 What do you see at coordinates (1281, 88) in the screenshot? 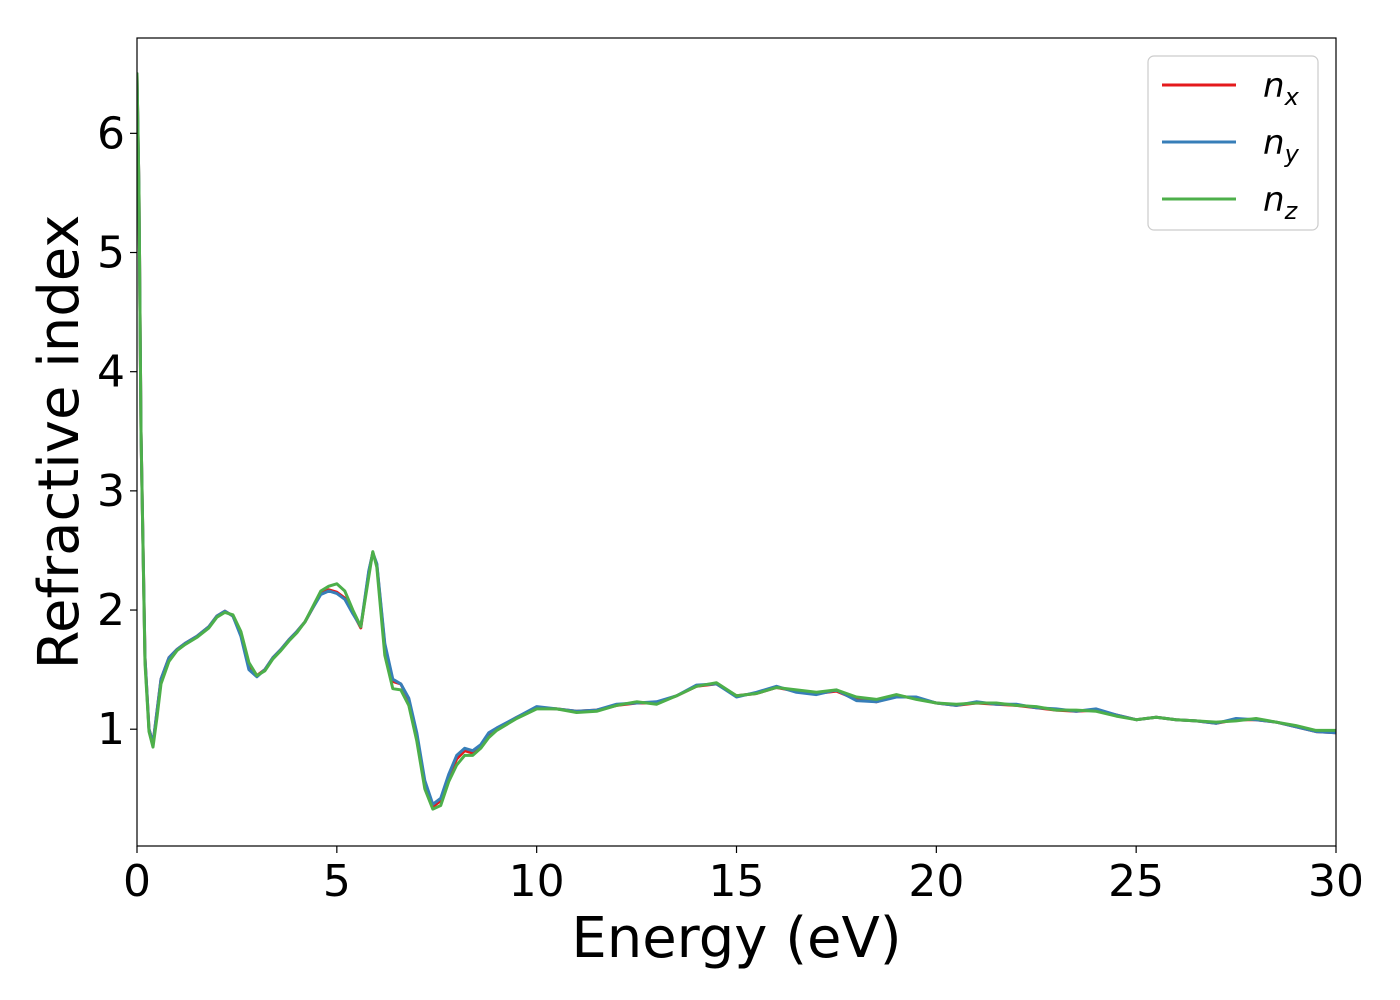
I see `legend-label-nx: nx` at bounding box center [1281, 88].